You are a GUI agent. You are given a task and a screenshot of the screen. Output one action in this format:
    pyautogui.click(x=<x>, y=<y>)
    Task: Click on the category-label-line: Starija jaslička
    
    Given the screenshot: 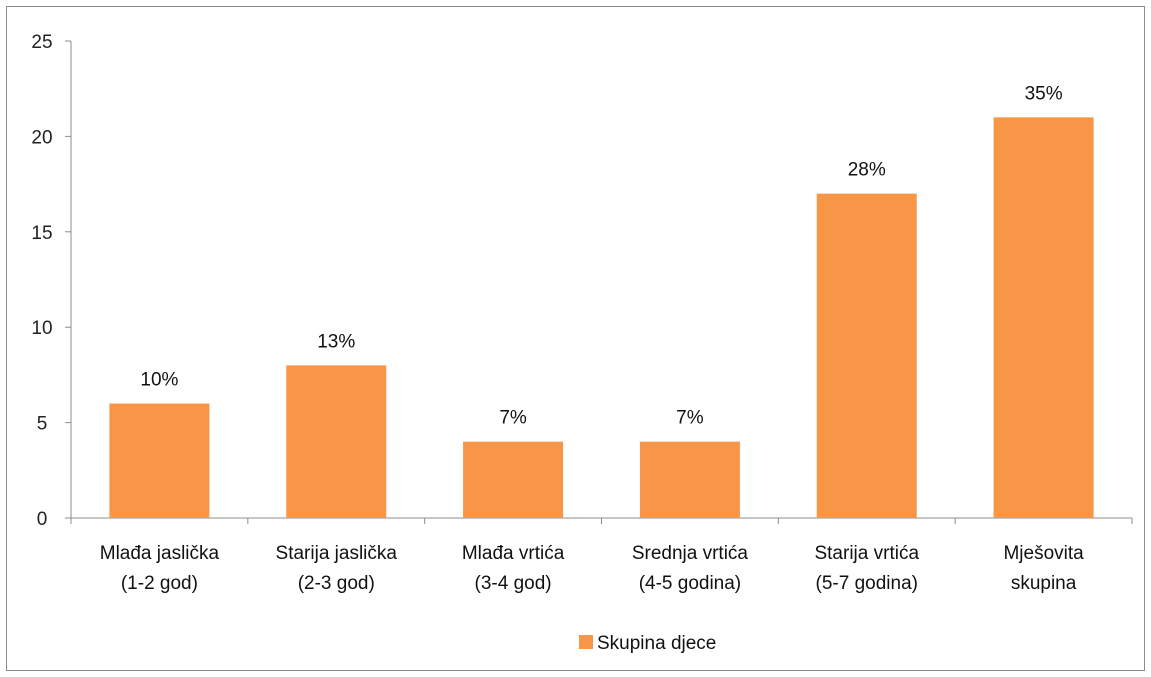 What is the action you would take?
    pyautogui.click(x=337, y=553)
    